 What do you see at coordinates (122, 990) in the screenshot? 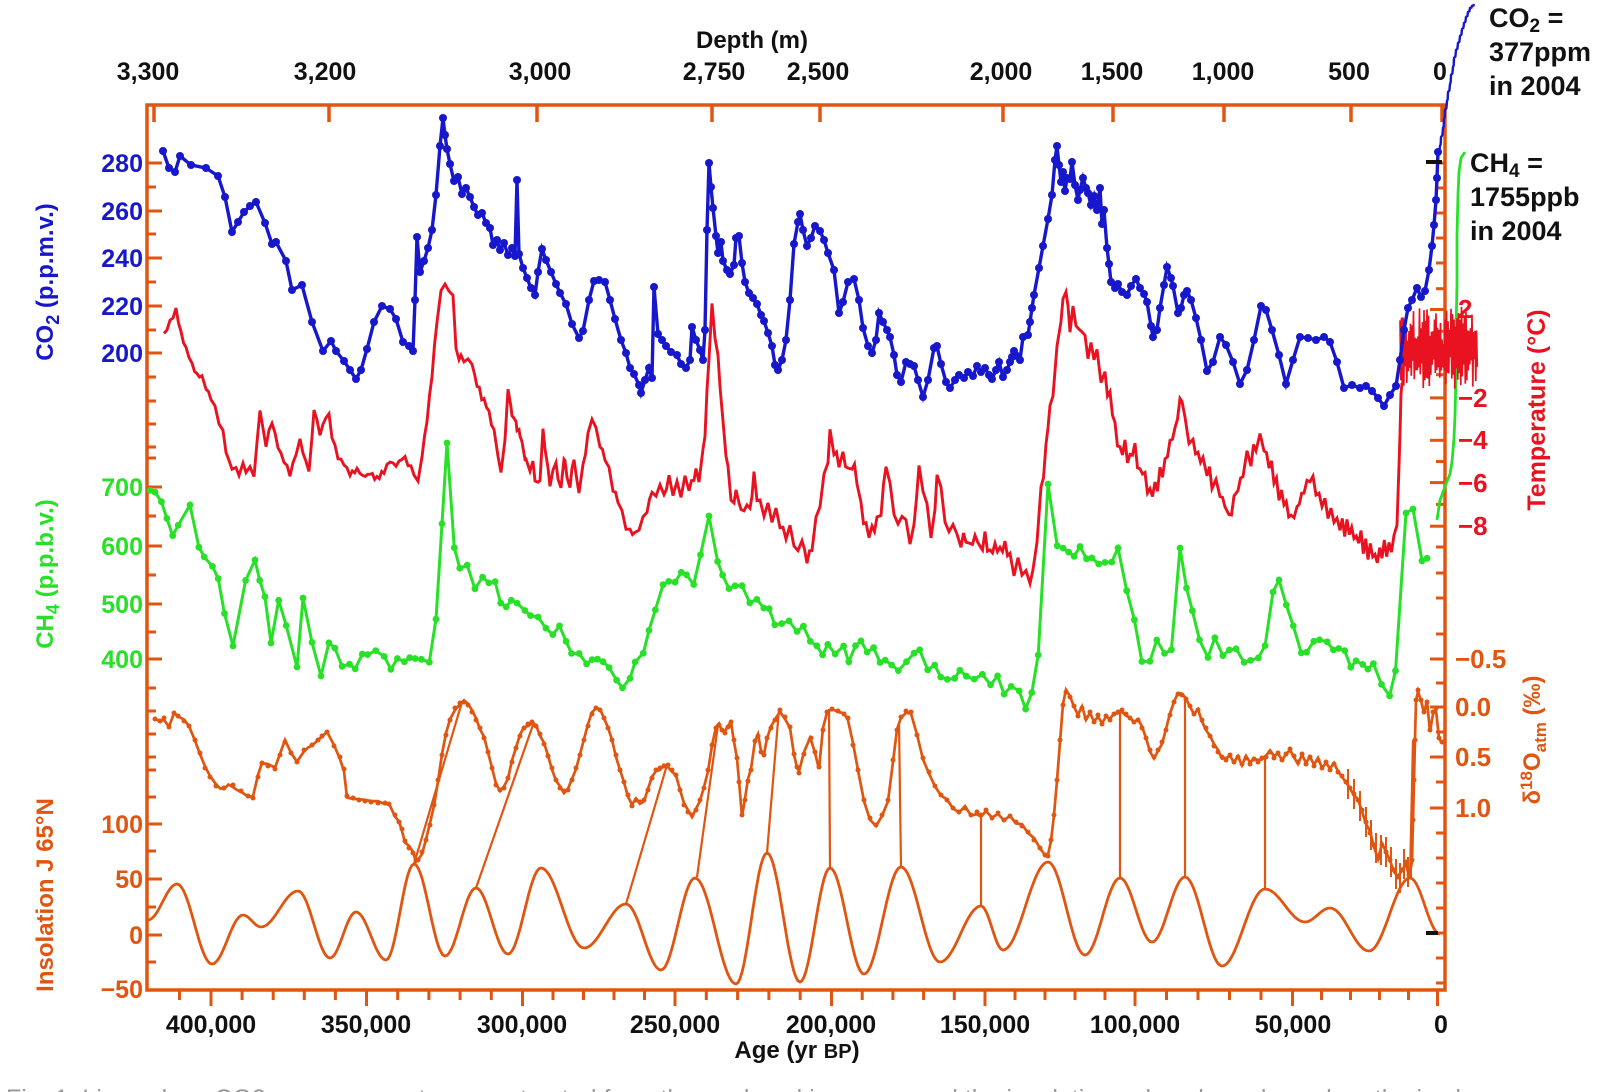
I see `svg-text: −50` at bounding box center [122, 990].